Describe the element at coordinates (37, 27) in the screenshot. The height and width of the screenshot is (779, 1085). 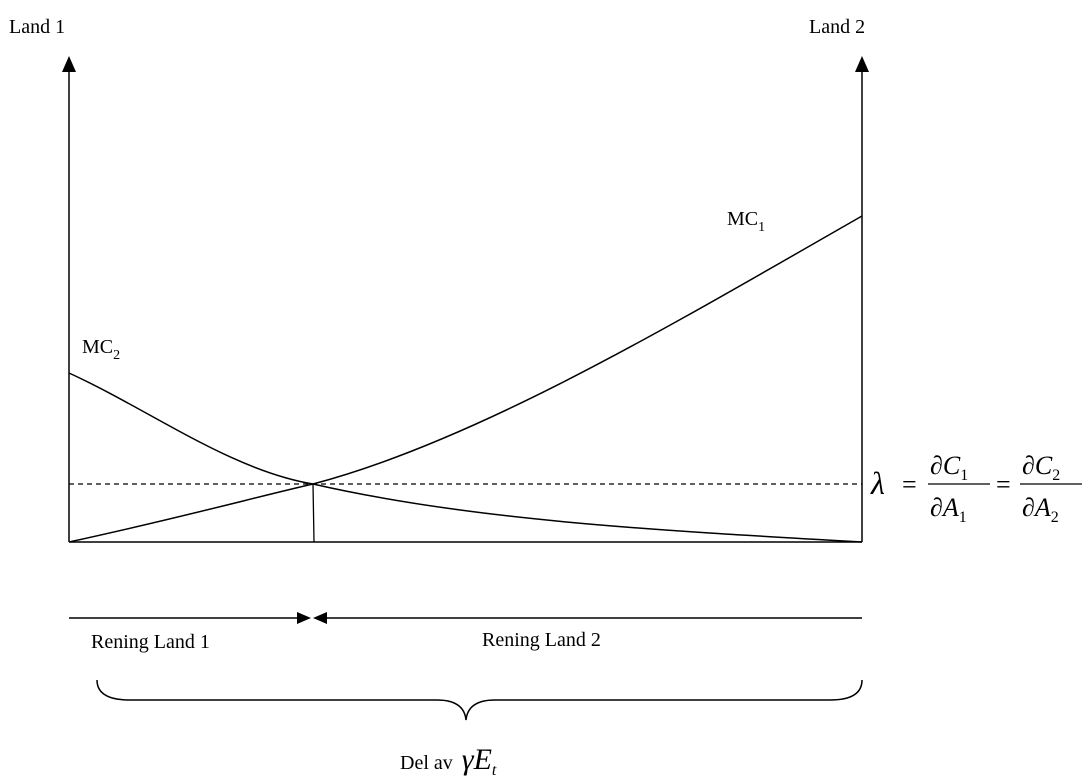
I see `left-axis-label: Land 1` at that location.